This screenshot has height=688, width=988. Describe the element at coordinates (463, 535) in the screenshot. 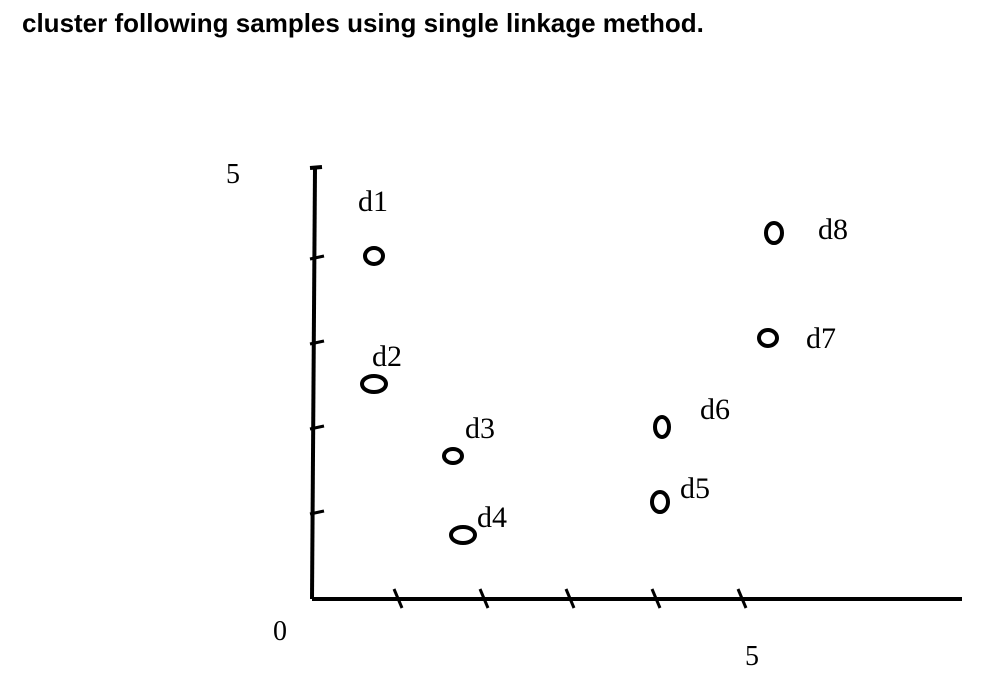

I see `data-point-d4` at that location.